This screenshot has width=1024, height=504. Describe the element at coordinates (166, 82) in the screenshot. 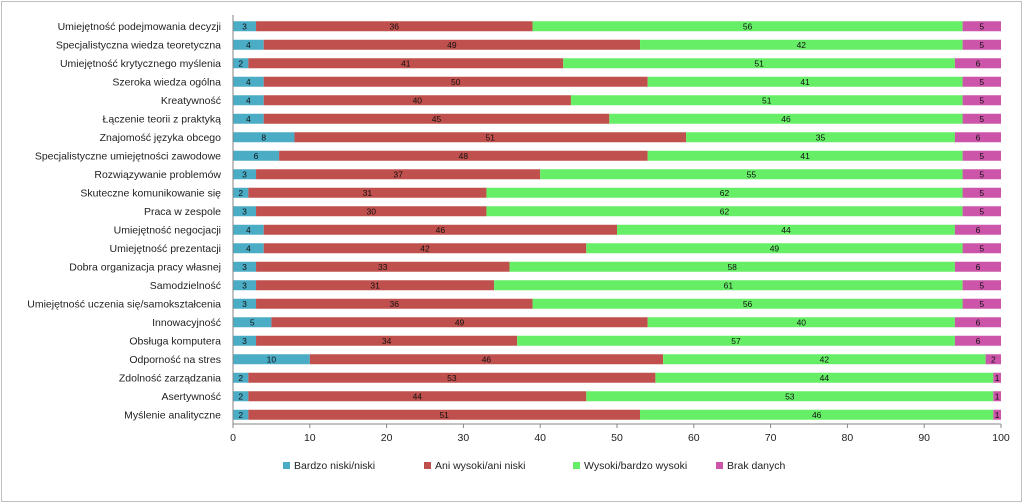

I see `category-label: Szeroka wiedza ogólna` at that location.